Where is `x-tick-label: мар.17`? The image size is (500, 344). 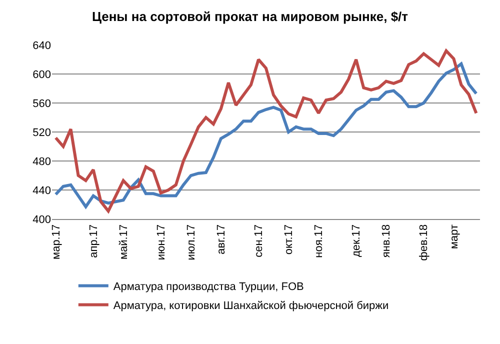
x-tick-label: мар.17 is located at coordinates (56, 242).